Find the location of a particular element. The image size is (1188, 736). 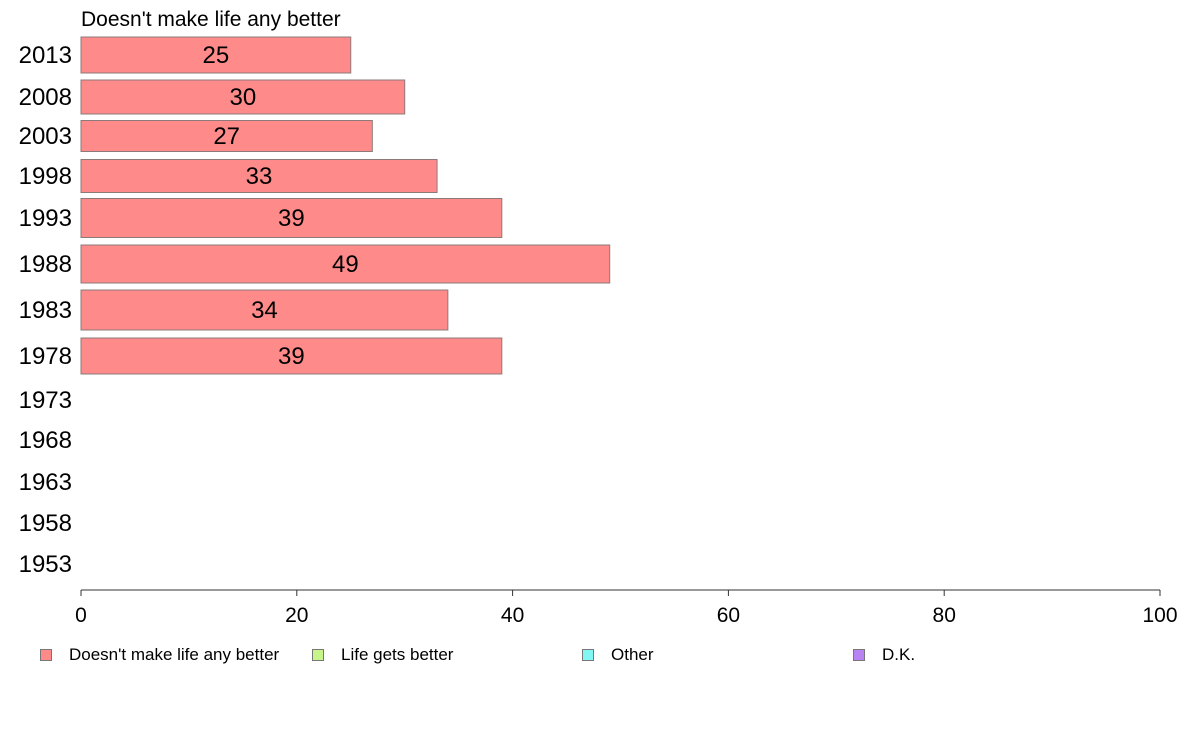

legend-label: Doesn't make life any better is located at coordinates (174, 654).